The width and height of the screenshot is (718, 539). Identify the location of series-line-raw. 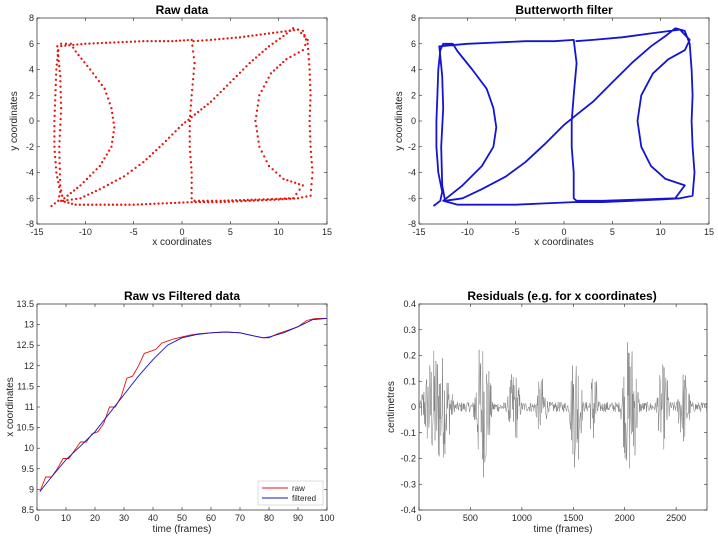
(183, 404).